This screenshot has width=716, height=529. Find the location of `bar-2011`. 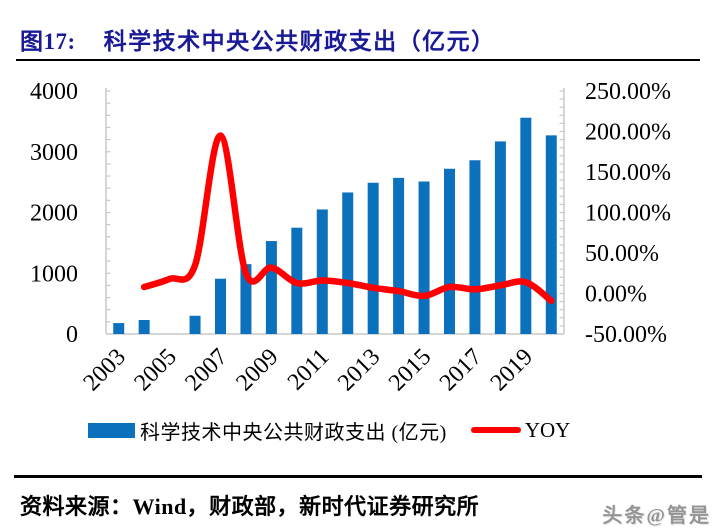

bar-2011 is located at coordinates (322, 271).